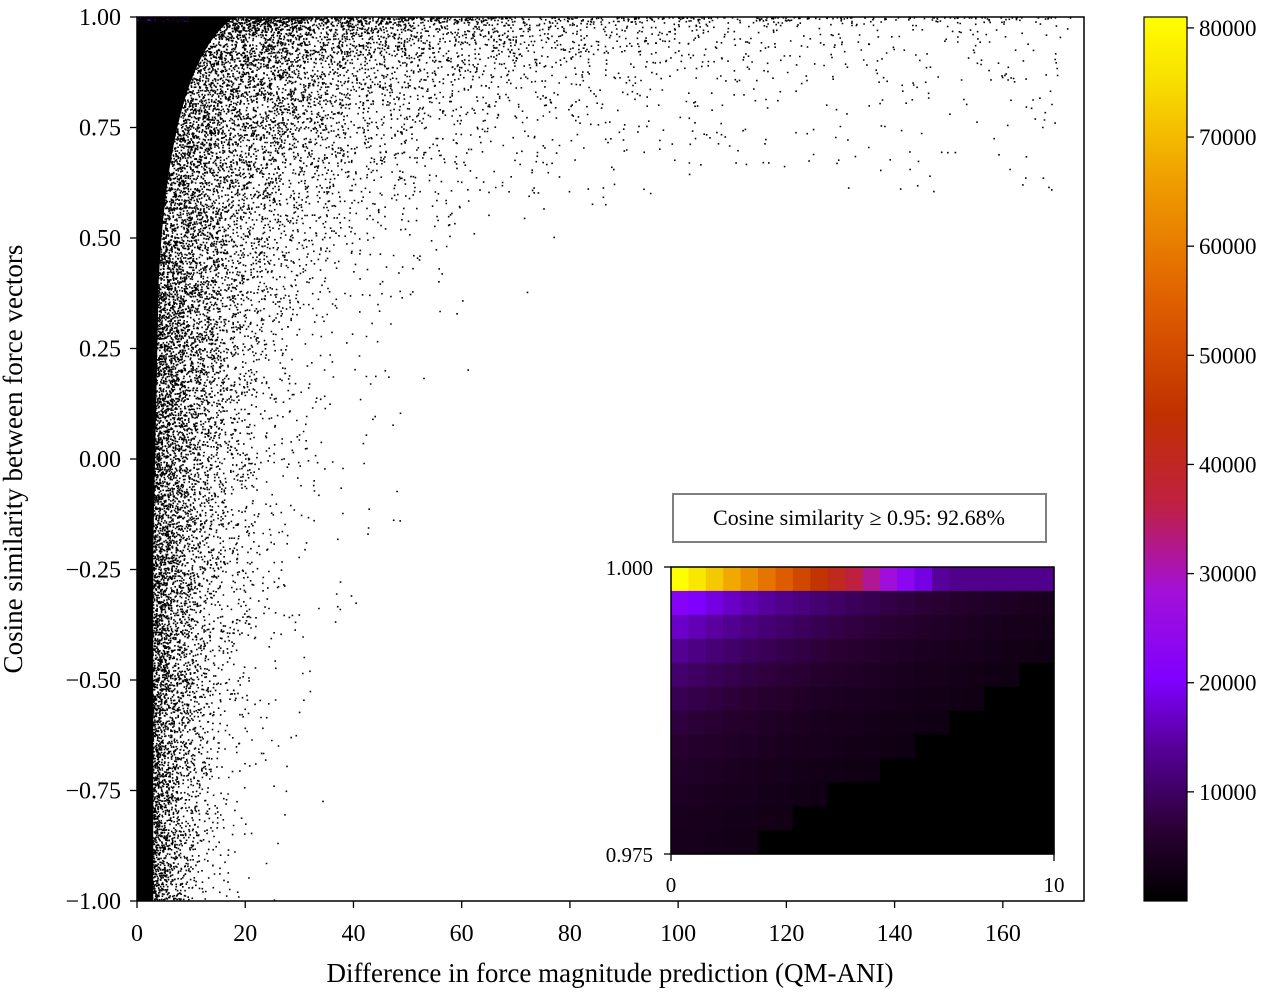 The height and width of the screenshot is (995, 1277). I want to click on y-tick-label: 1.00, so click(100, 18).